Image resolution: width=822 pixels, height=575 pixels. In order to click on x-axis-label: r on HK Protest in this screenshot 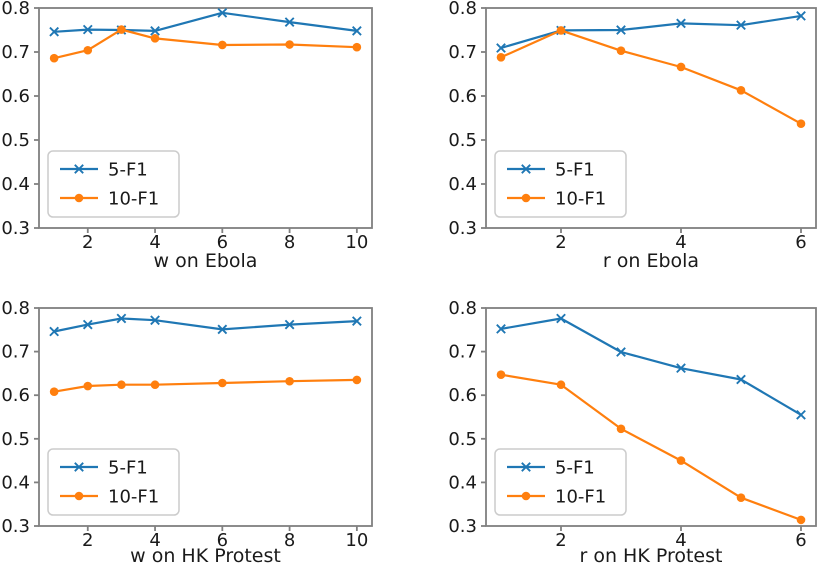, I will do `click(651, 556)`.